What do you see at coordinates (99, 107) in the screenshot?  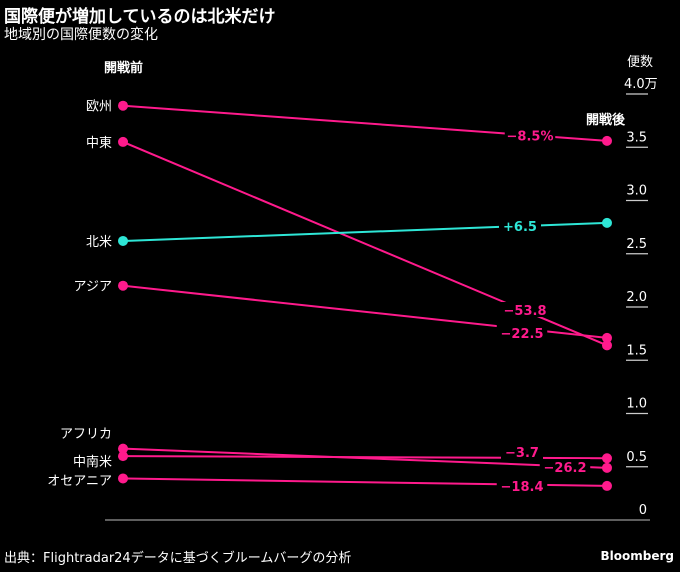 I see `region-label: 欧州` at bounding box center [99, 107].